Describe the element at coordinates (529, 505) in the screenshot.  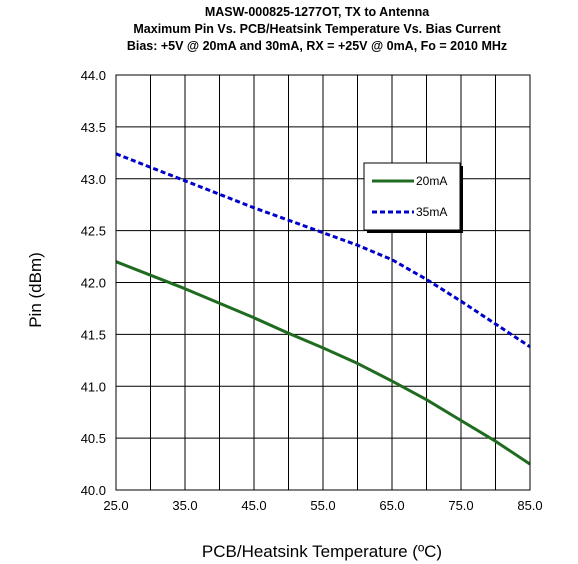
I see `x-tick-label: 85.0` at that location.